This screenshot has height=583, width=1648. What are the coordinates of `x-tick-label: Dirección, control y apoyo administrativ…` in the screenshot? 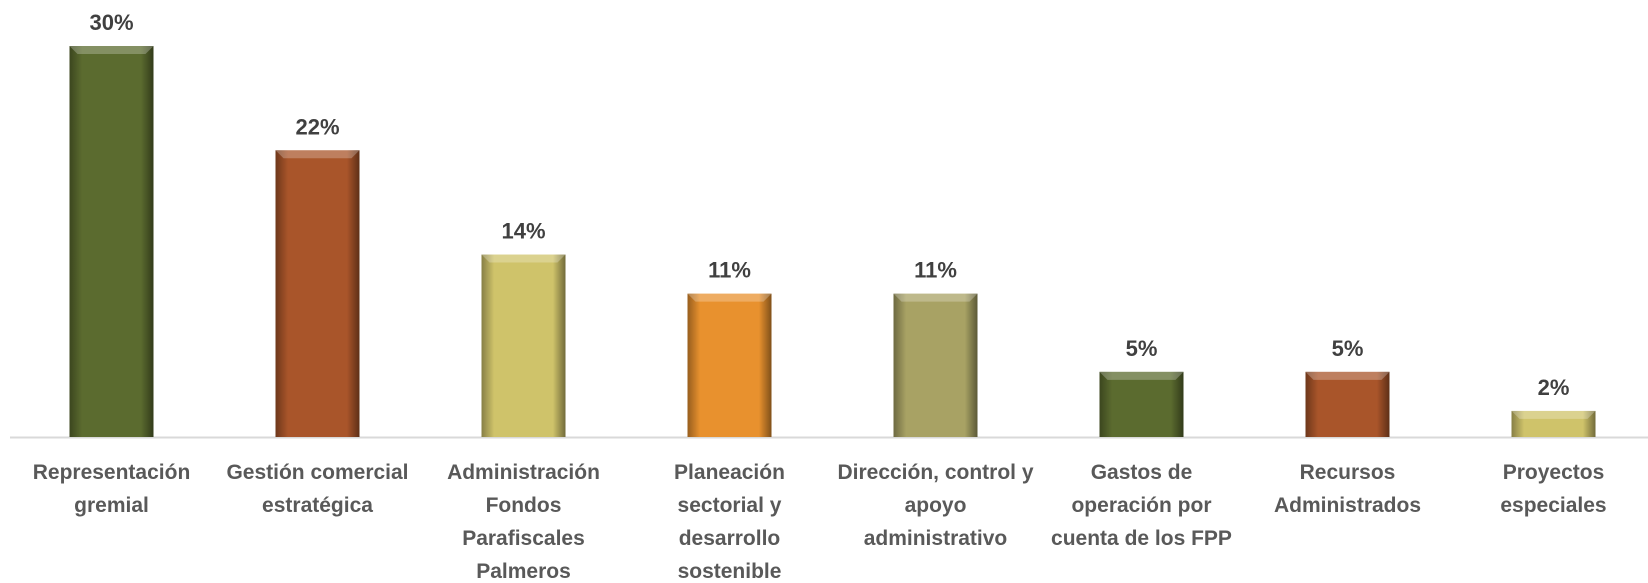 It's located at (935, 505).